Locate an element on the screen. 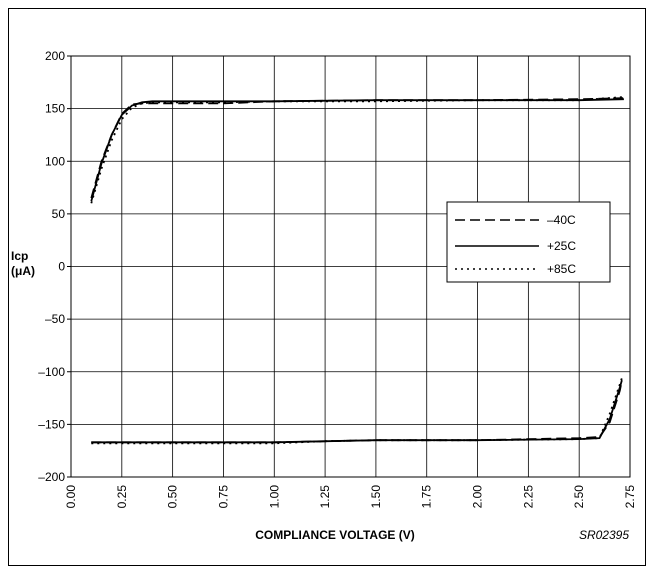 Image resolution: width=656 pixels, height=575 pixels. series-1-lower-line is located at coordinates (357, 411).